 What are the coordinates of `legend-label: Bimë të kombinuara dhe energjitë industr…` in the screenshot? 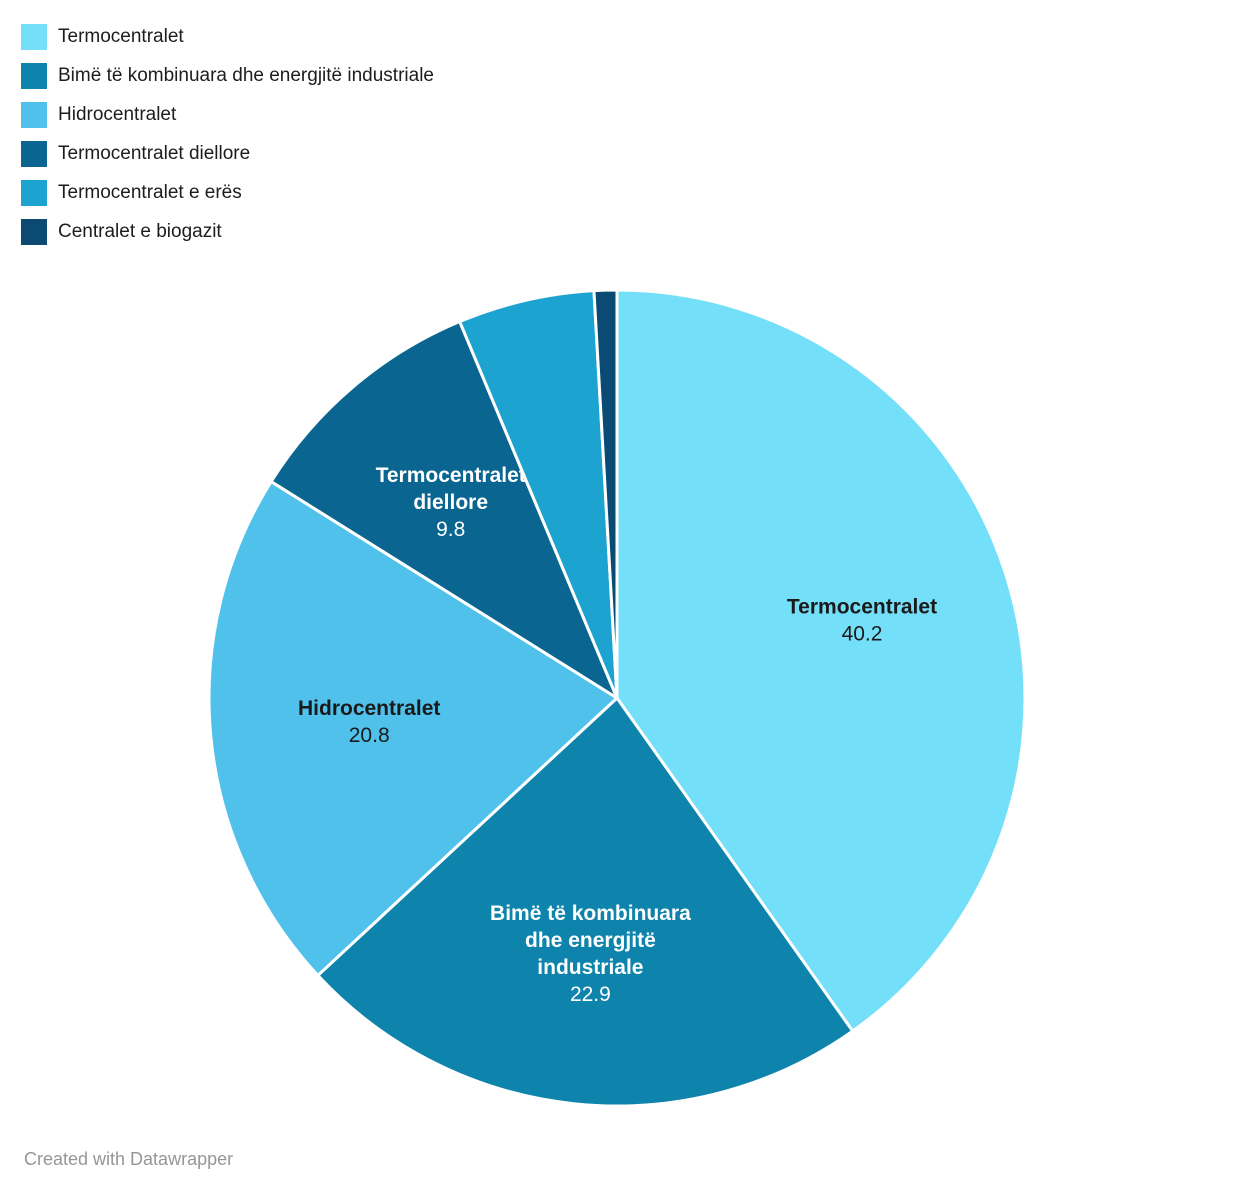 It's located at (246, 75).